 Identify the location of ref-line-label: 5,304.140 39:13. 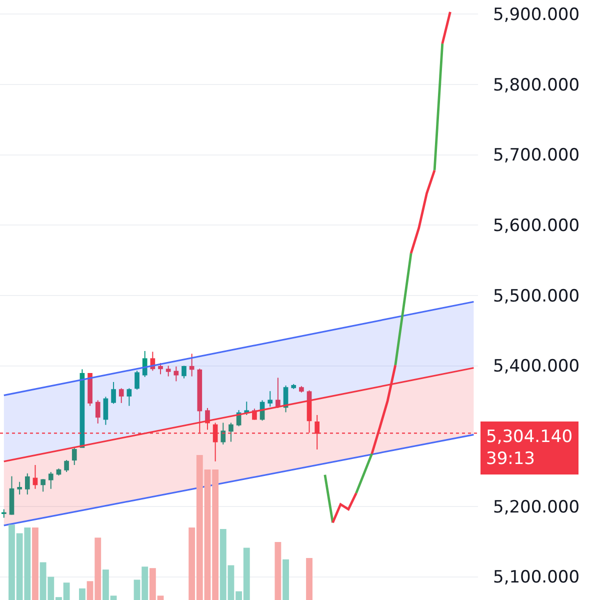
(529, 448).